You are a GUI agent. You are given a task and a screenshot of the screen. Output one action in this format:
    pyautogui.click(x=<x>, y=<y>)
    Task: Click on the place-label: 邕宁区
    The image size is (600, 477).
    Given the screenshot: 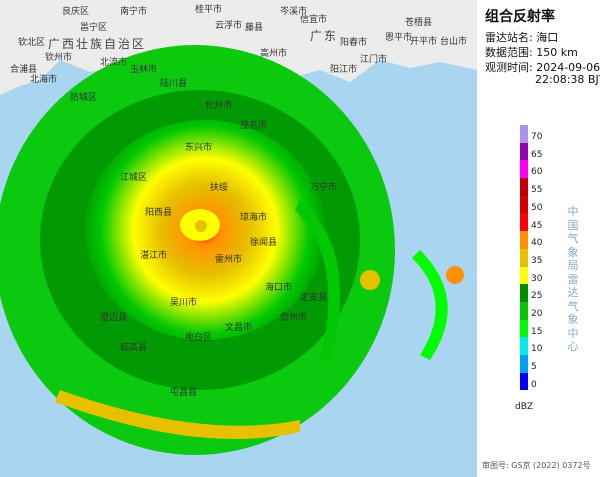 What is the action you would take?
    pyautogui.click(x=93, y=27)
    